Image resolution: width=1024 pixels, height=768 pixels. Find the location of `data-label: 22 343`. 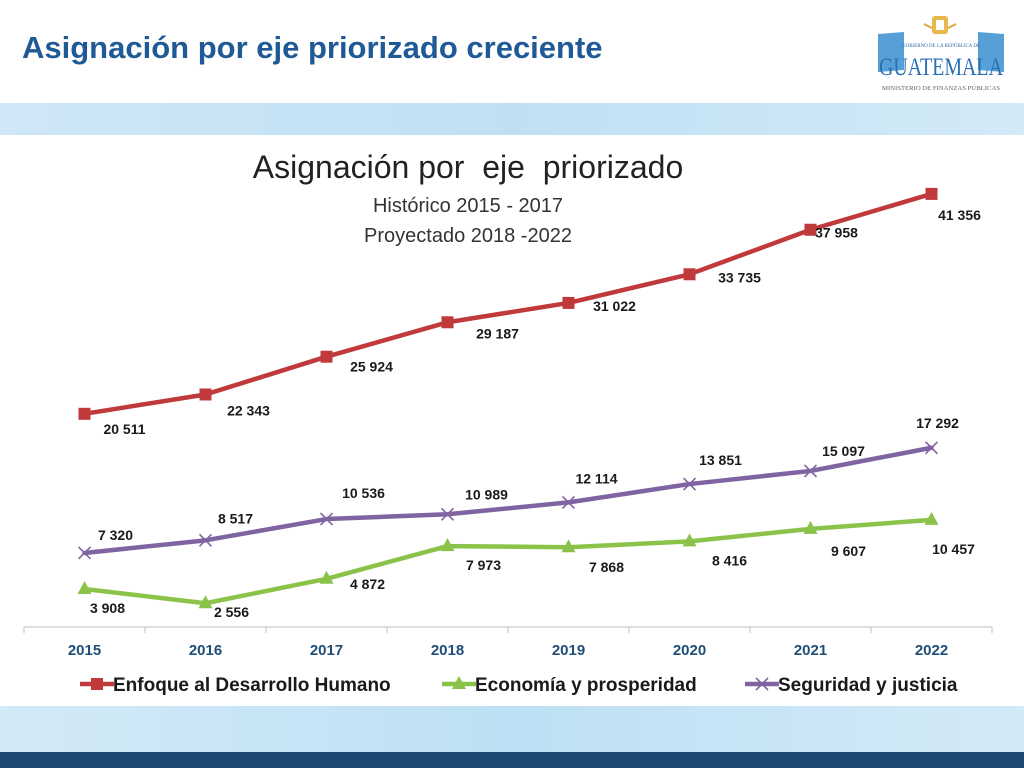

data-label: 22 343 is located at coordinates (248, 410).